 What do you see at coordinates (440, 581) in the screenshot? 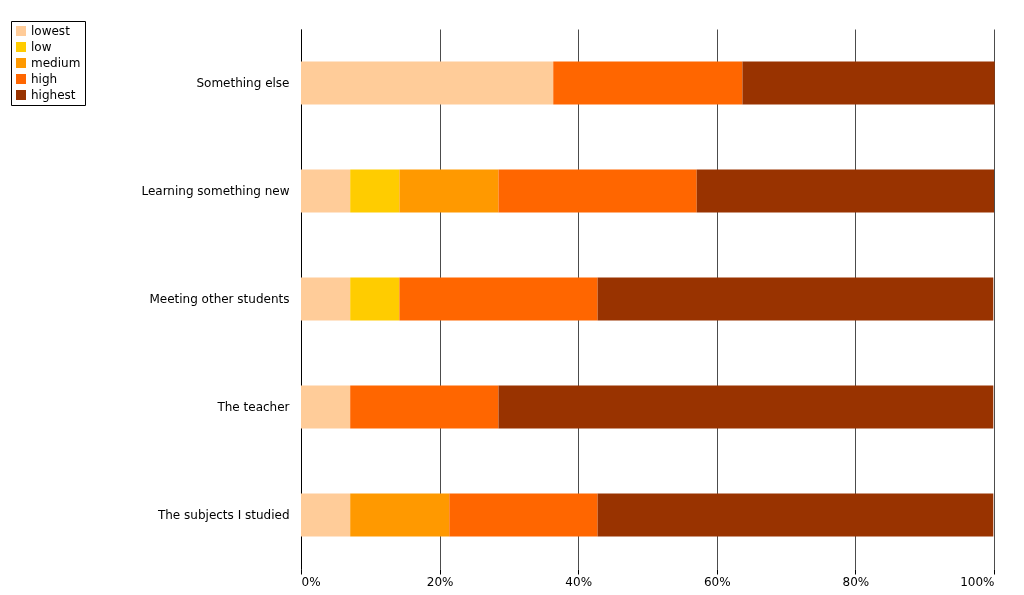
I see `x-tick-label: 20%` at bounding box center [440, 581].